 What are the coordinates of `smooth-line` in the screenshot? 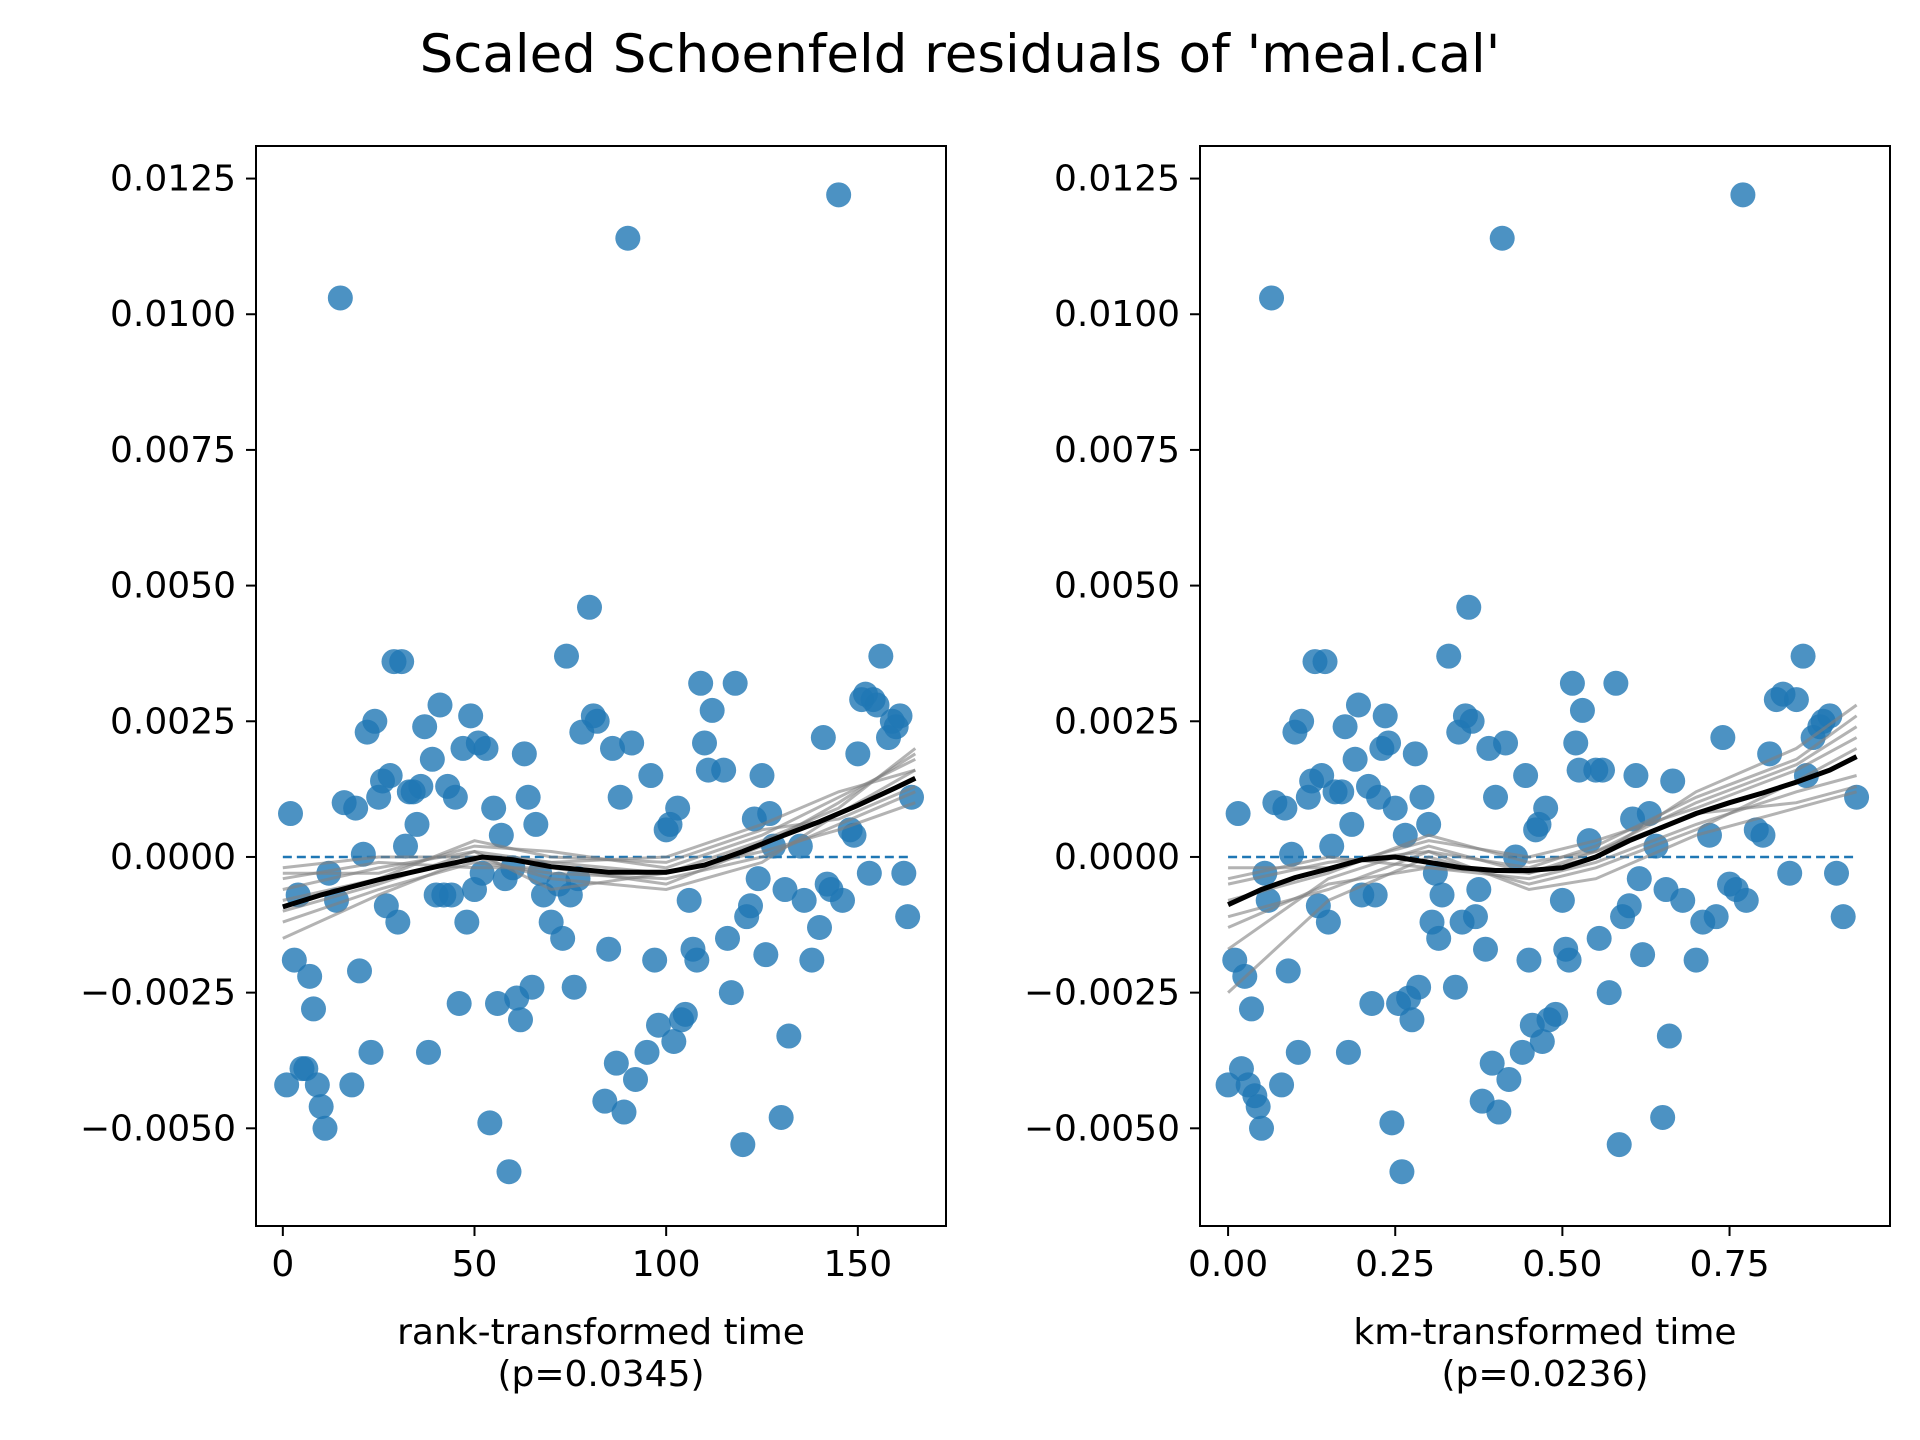 It's located at (1542, 830).